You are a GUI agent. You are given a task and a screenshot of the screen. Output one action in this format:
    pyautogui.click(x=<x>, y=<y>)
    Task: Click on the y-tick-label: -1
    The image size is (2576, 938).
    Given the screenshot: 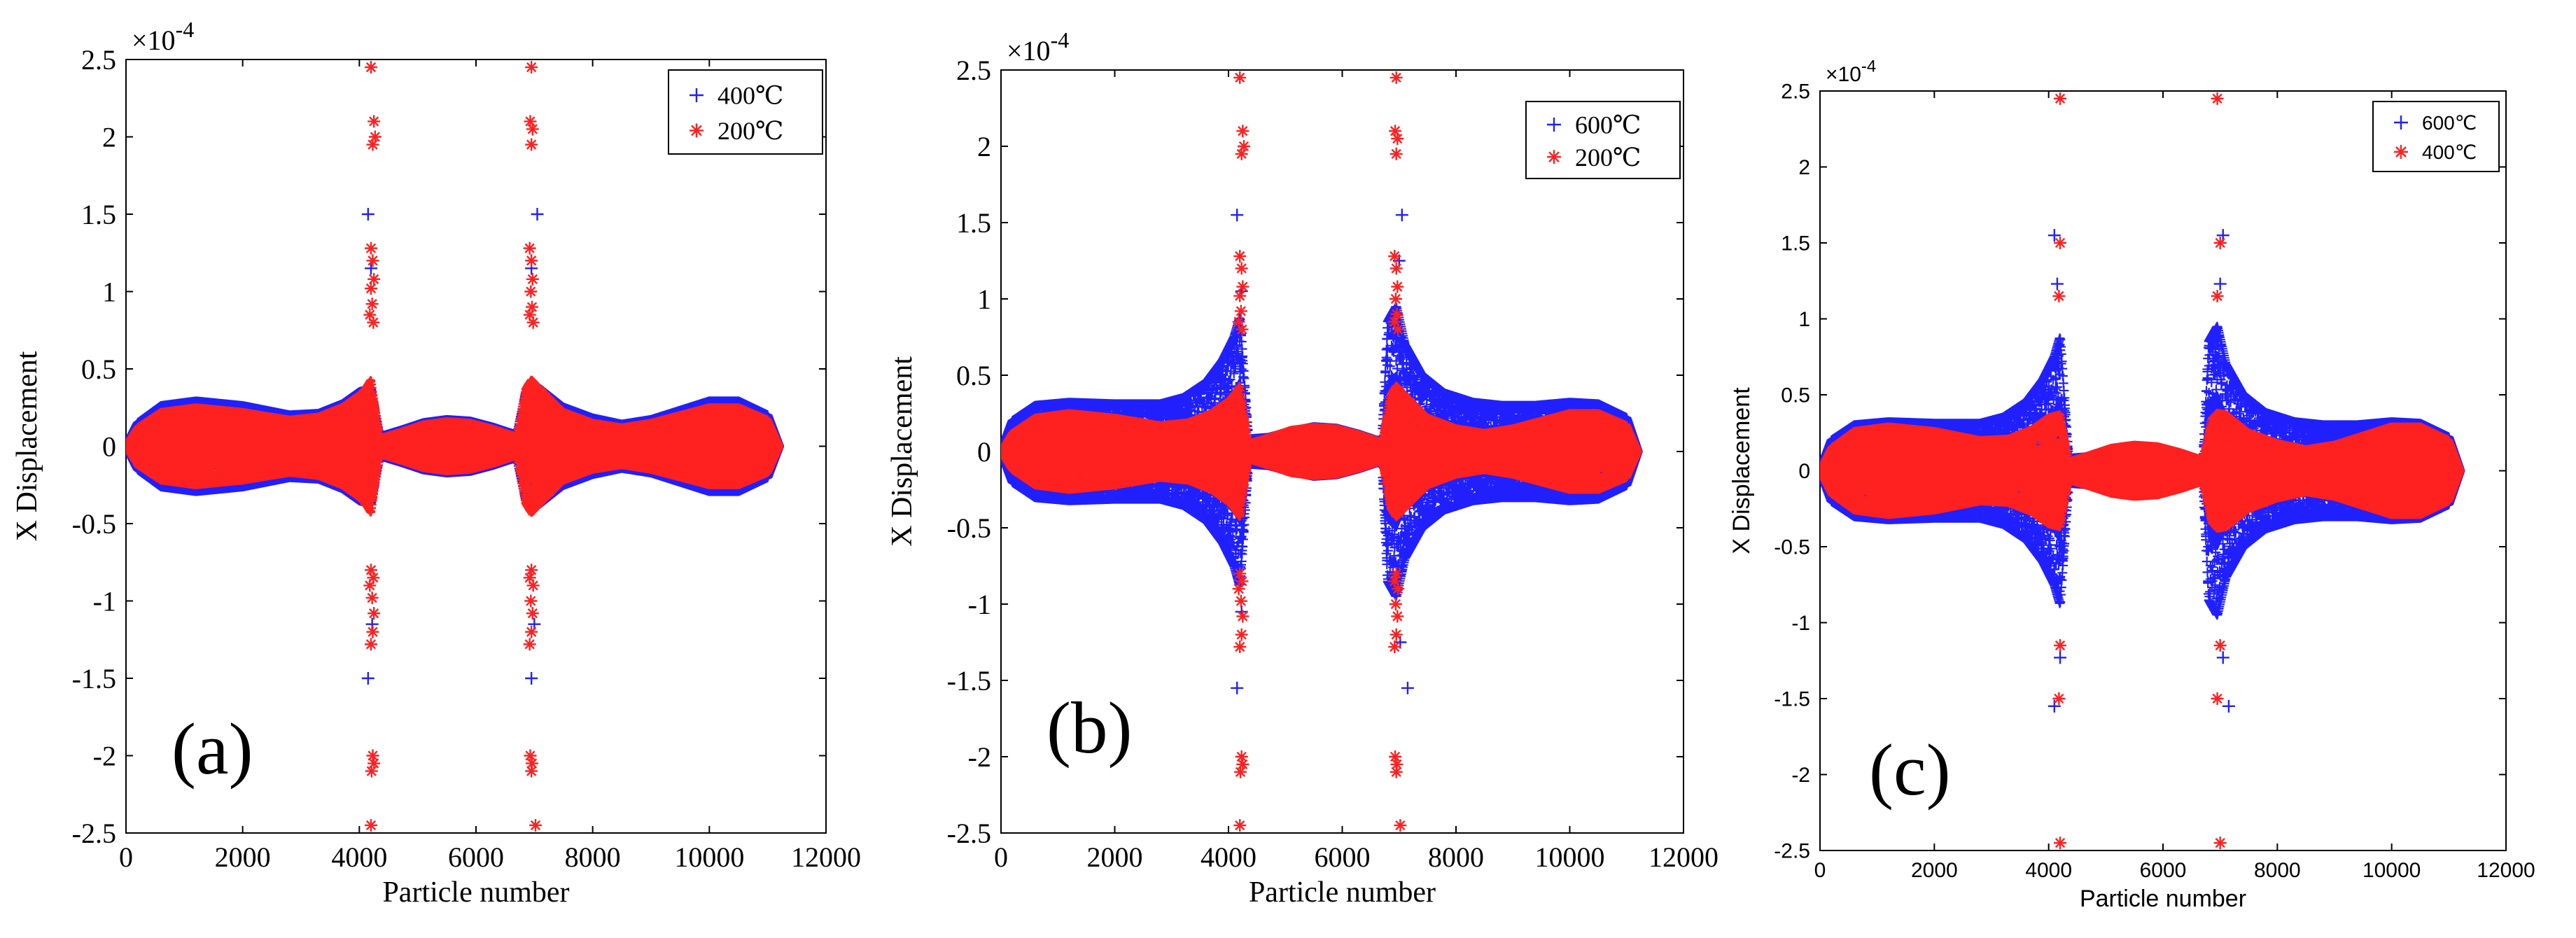 What is the action you would take?
    pyautogui.click(x=104, y=601)
    